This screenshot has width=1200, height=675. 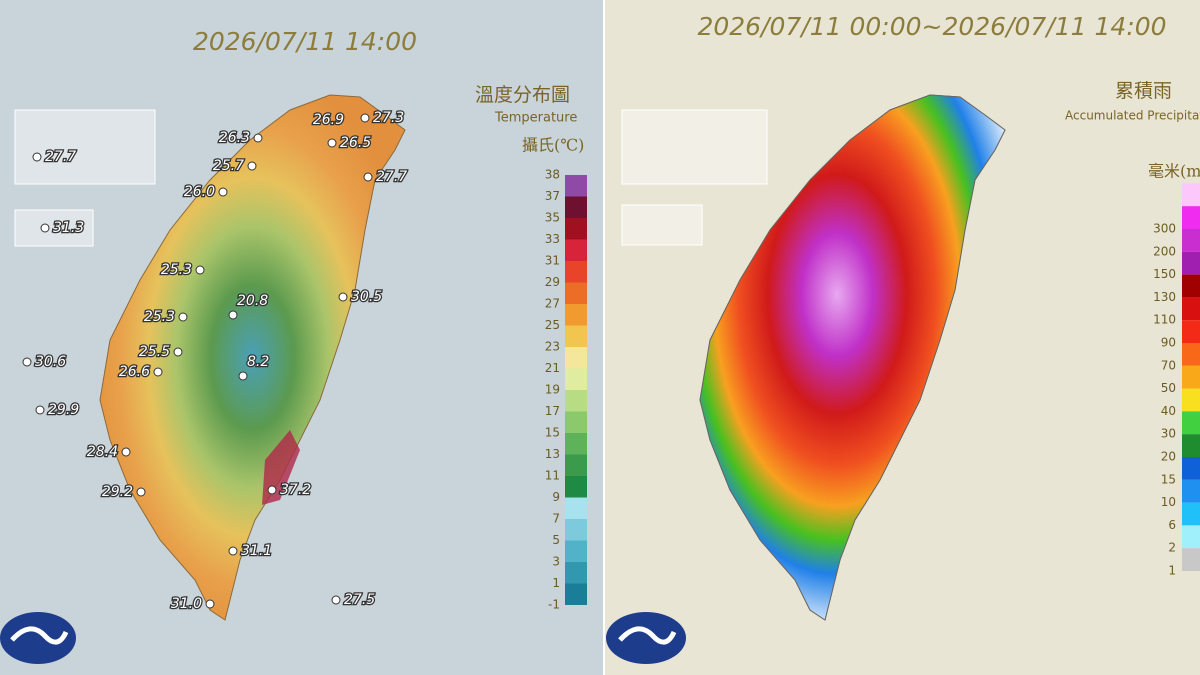 What do you see at coordinates (931, 26) in the screenshot?
I see `timestamp: 2026/07/11 00:00~2026/07/11 14:00` at bounding box center [931, 26].